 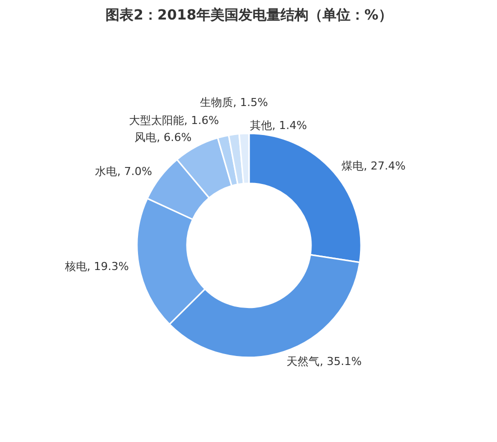 What do you see at coordinates (249, 15) in the screenshot?
I see `chart-title: 图表2：2018年美国发电量结构（单位：%）` at bounding box center [249, 15].